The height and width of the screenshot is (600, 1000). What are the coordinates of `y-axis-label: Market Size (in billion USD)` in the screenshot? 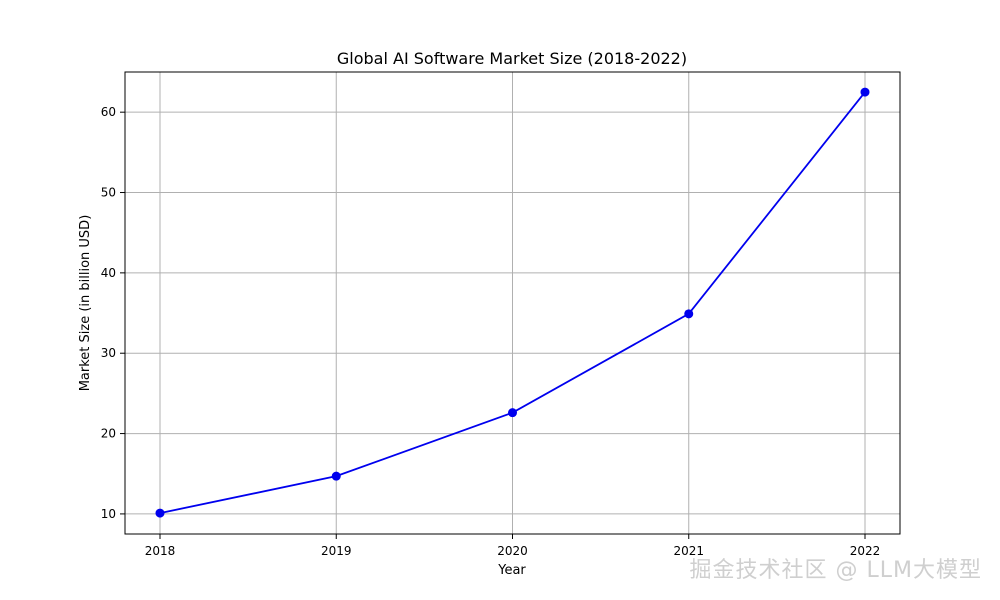 It's located at (85, 303).